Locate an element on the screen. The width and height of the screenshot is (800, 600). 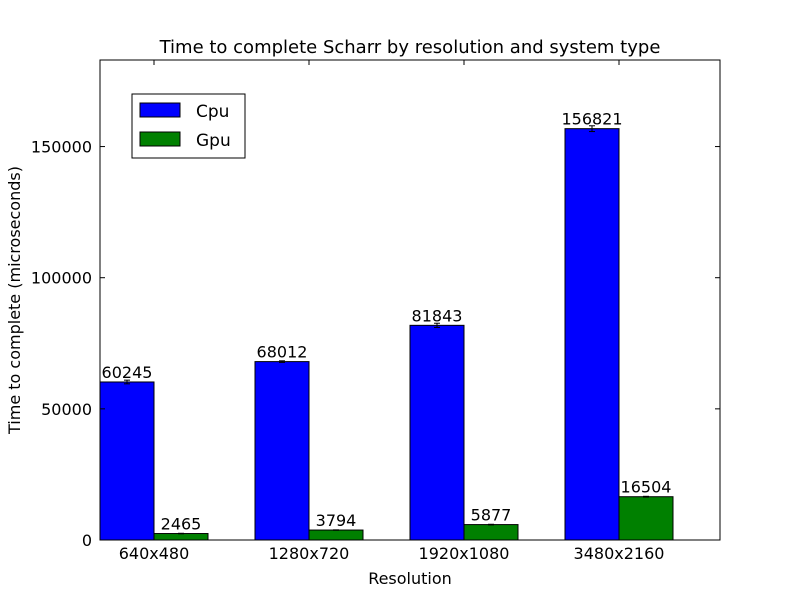
x-axis-label: Resolution is located at coordinates (410, 578).